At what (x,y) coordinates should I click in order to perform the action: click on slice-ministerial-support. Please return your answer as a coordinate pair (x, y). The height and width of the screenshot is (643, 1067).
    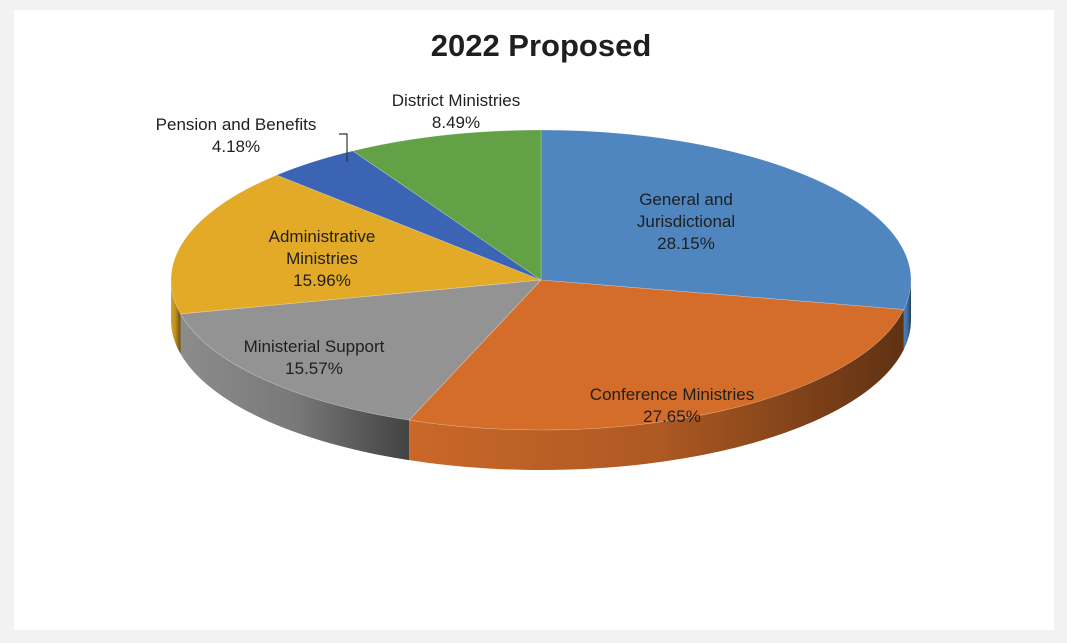
    Looking at the image, I should click on (361, 350).